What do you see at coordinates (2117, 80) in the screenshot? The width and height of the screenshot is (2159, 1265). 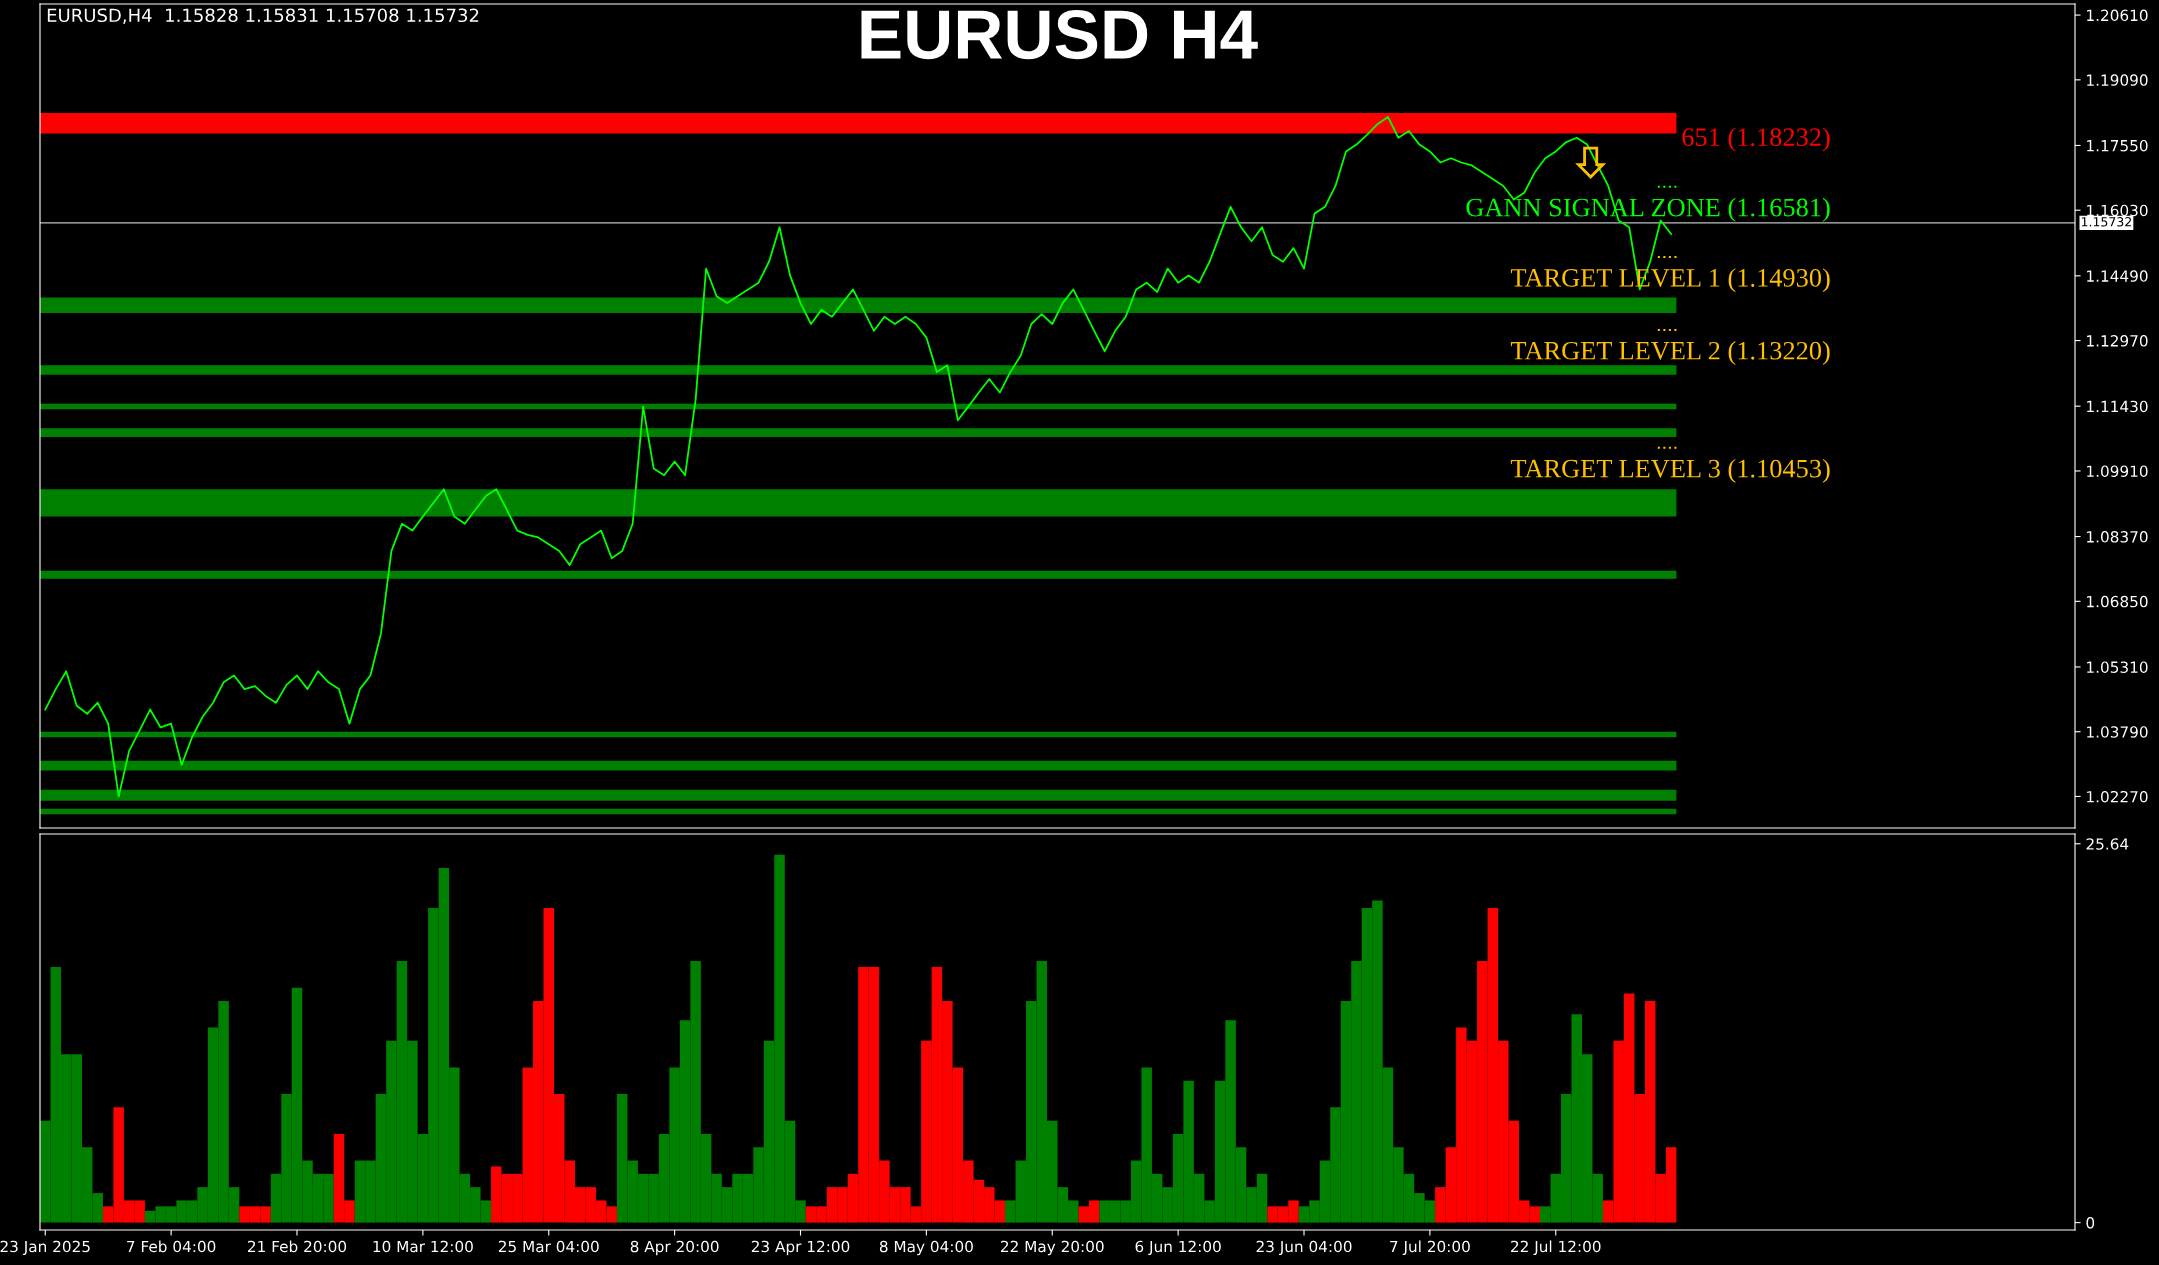 I see `y-tick-label: 1.19090` at bounding box center [2117, 80].